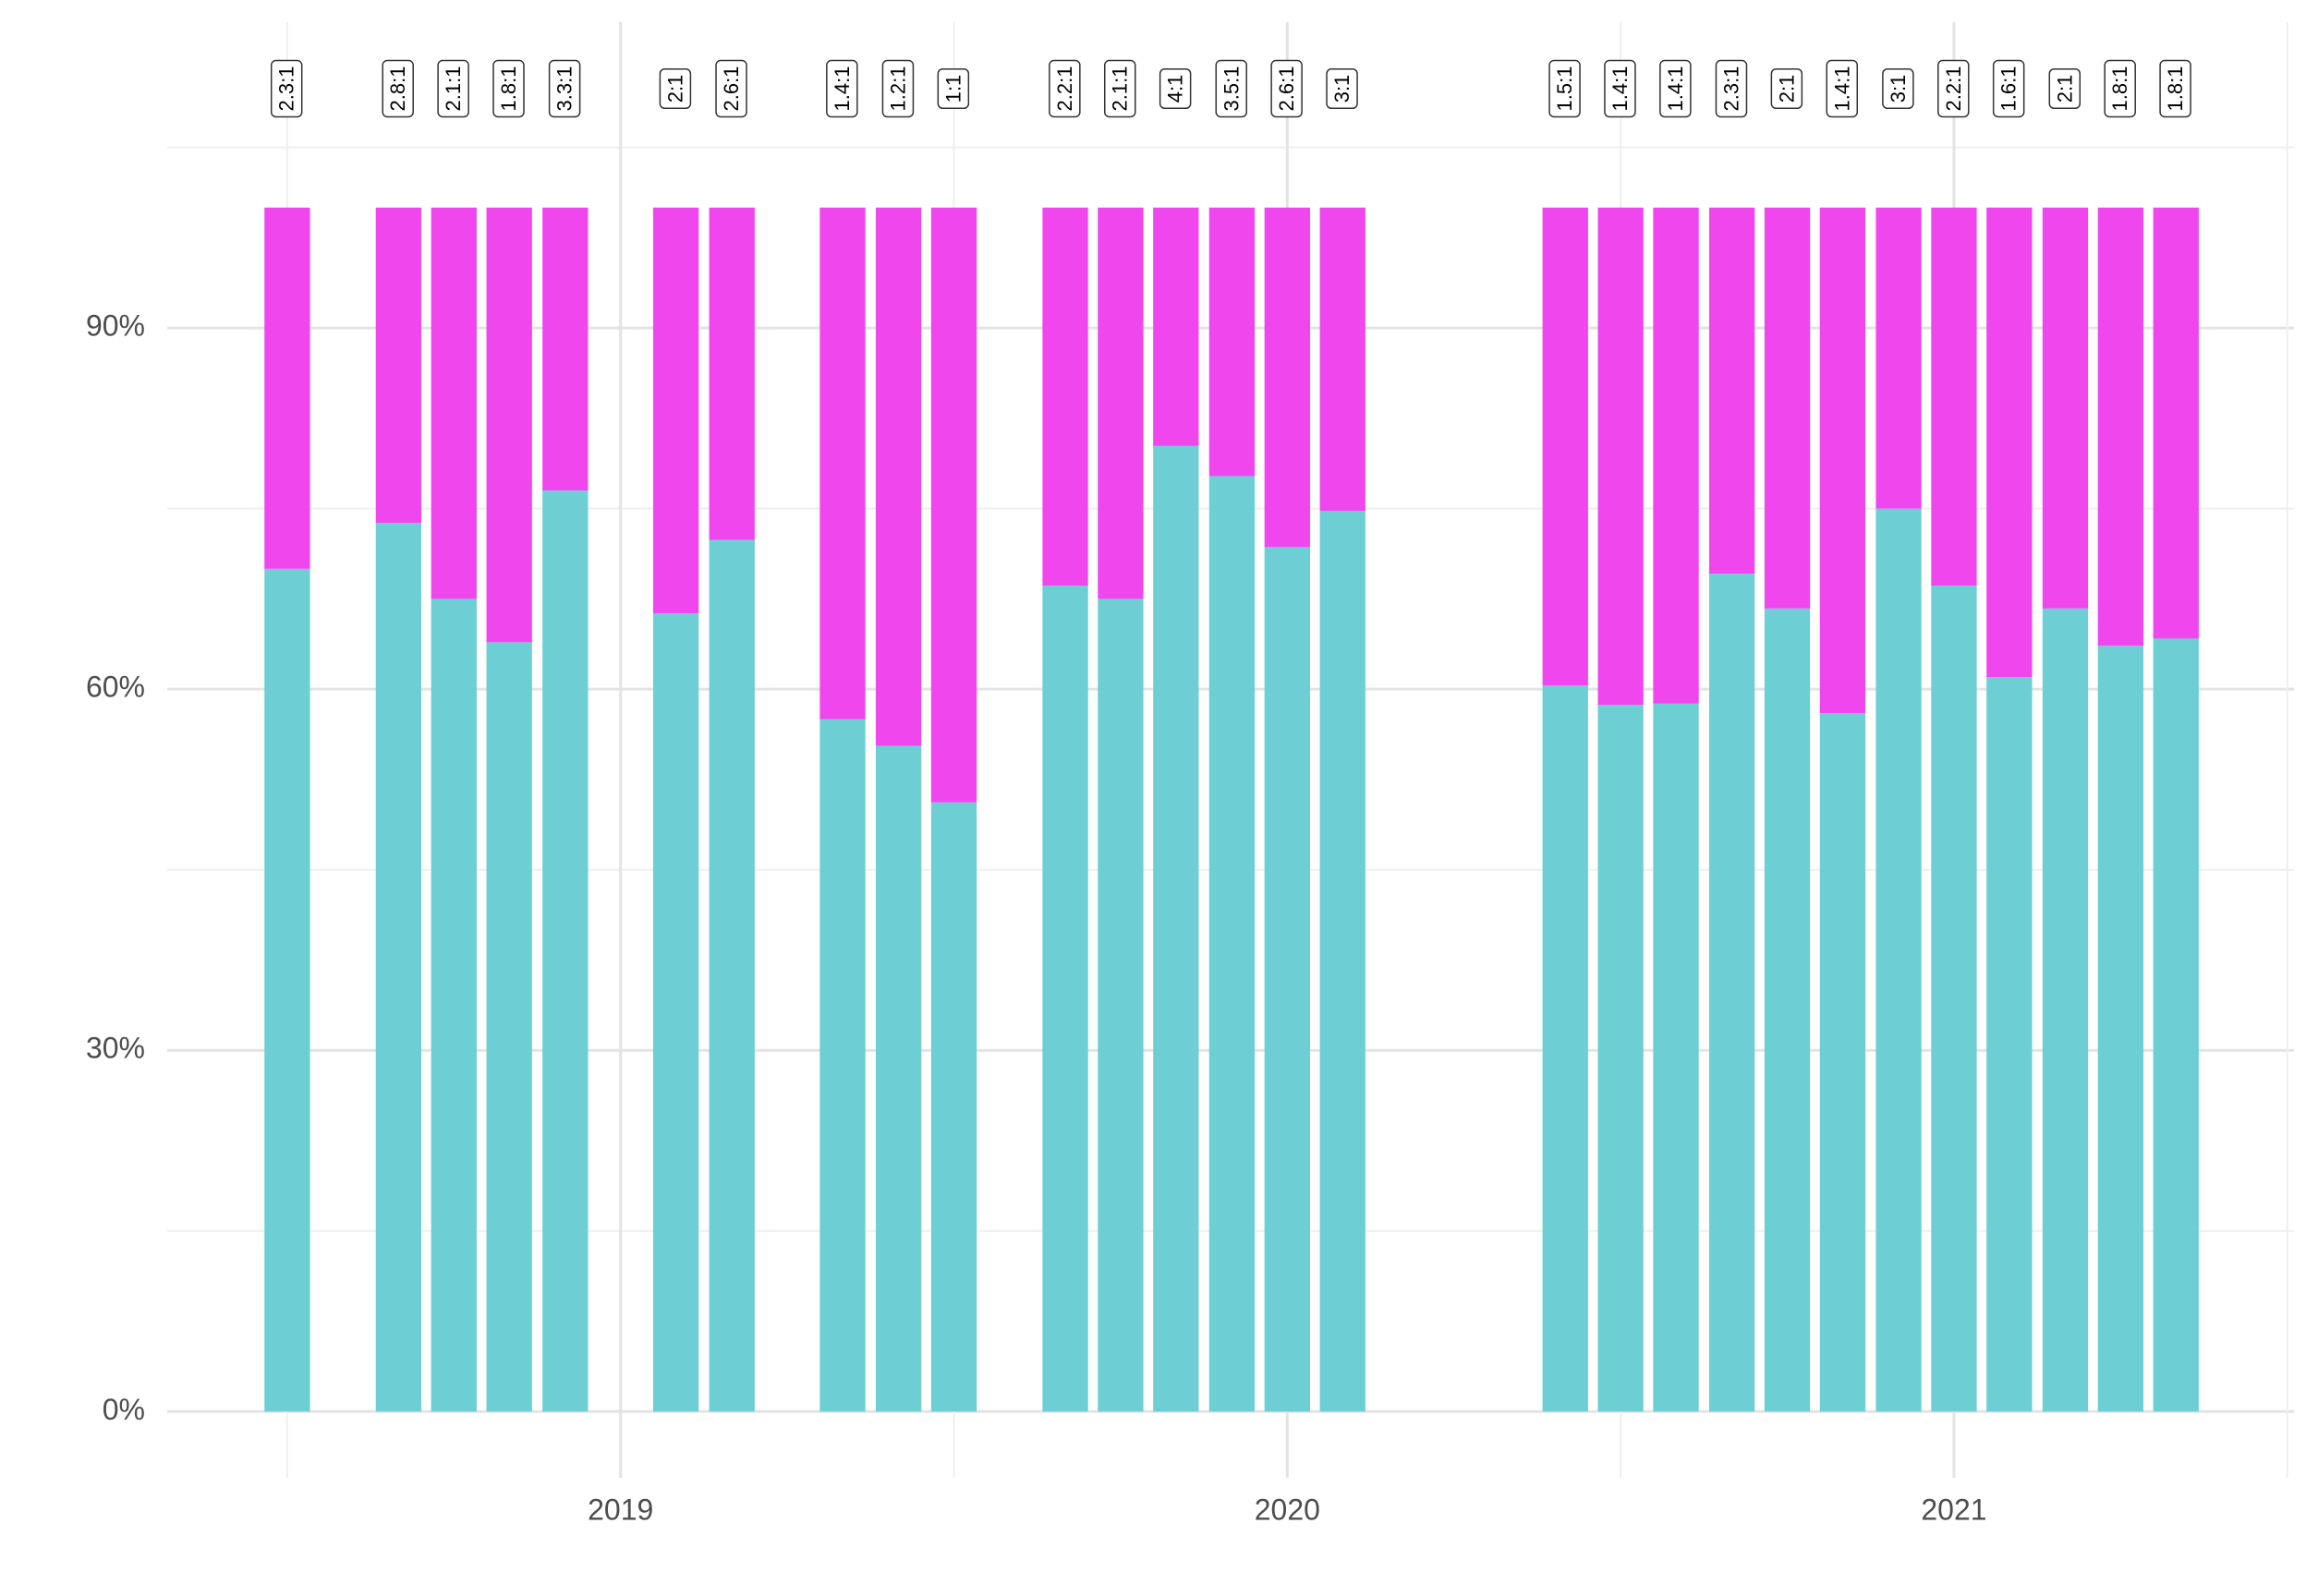  I want to click on ratio-label-text: 2.6:1, so click(1286, 89).